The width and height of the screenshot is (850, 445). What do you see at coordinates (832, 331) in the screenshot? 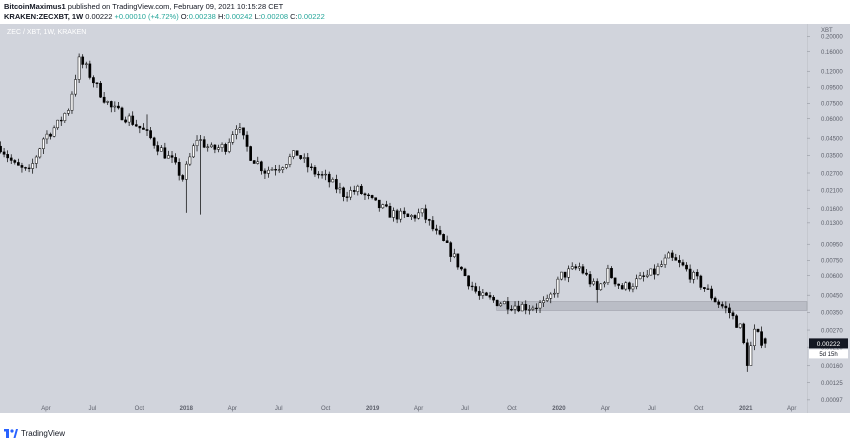
I see `y-tick-label: 0.00270` at bounding box center [832, 331].